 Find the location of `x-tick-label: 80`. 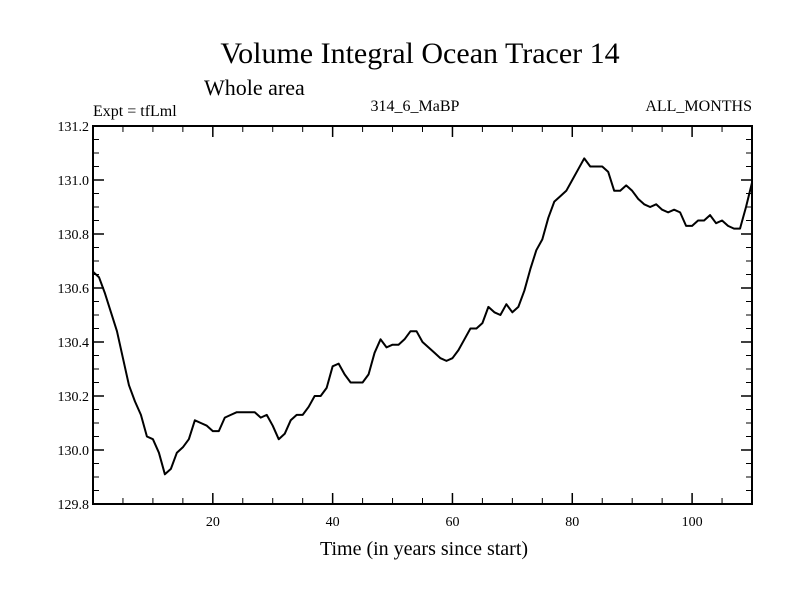

x-tick-label: 80 is located at coordinates (572, 522).